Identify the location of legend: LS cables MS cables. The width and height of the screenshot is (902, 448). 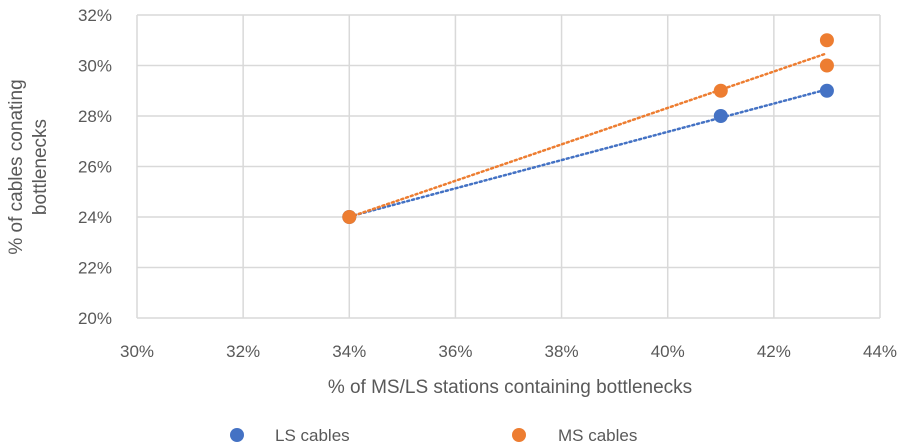
(433, 435).